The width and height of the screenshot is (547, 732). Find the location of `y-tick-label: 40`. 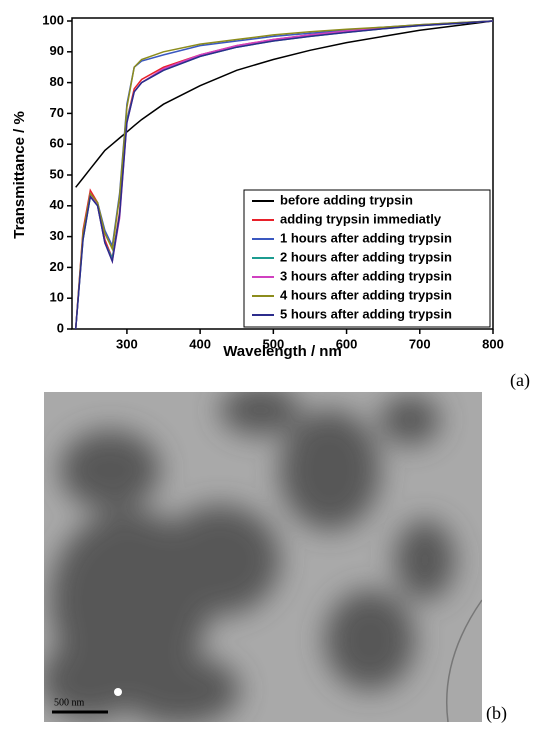

y-tick-label: 40 is located at coordinates (57, 204).